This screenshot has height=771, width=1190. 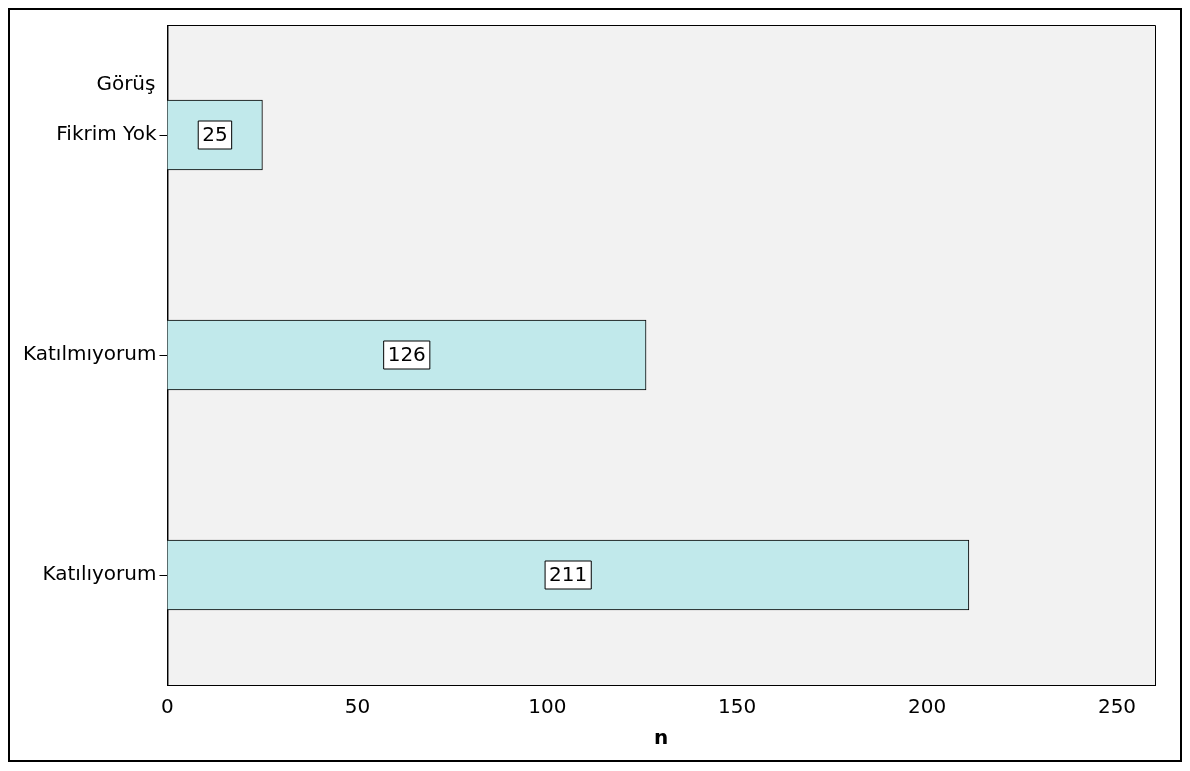 What do you see at coordinates (357, 706) in the screenshot?
I see `x-tick-label: 50` at bounding box center [357, 706].